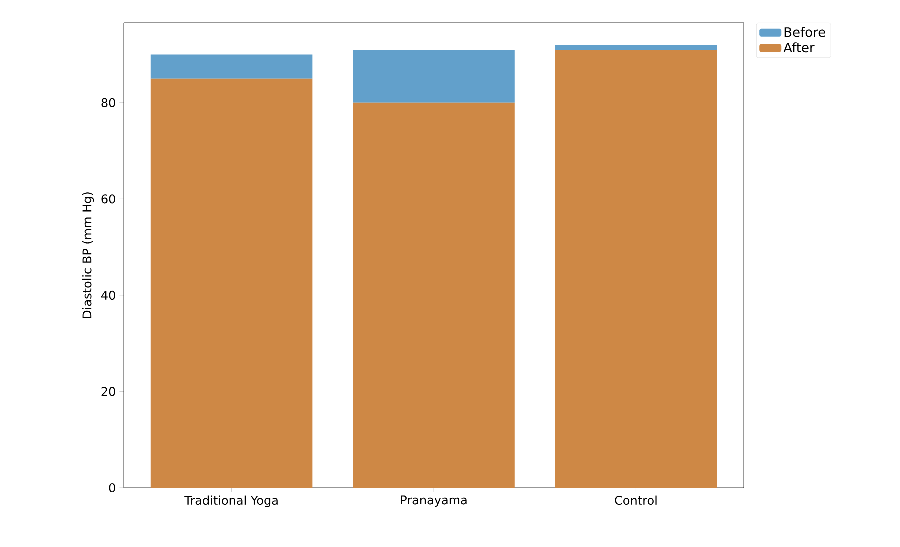 The image size is (900, 547). Describe the element at coordinates (805, 32) in the screenshot. I see `legend-label: Before` at that location.